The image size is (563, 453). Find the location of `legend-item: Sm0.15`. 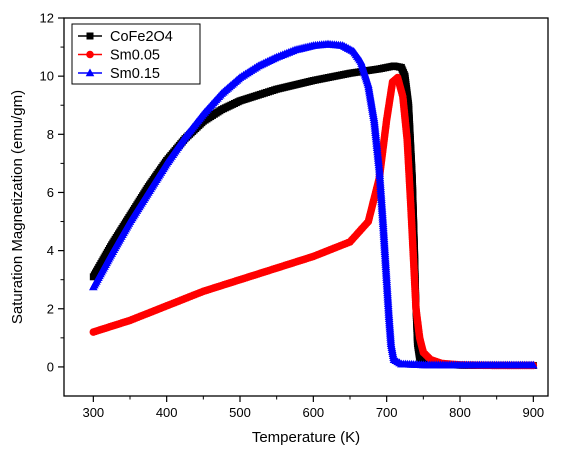

legend-item: Sm0.15 is located at coordinates (119, 74).